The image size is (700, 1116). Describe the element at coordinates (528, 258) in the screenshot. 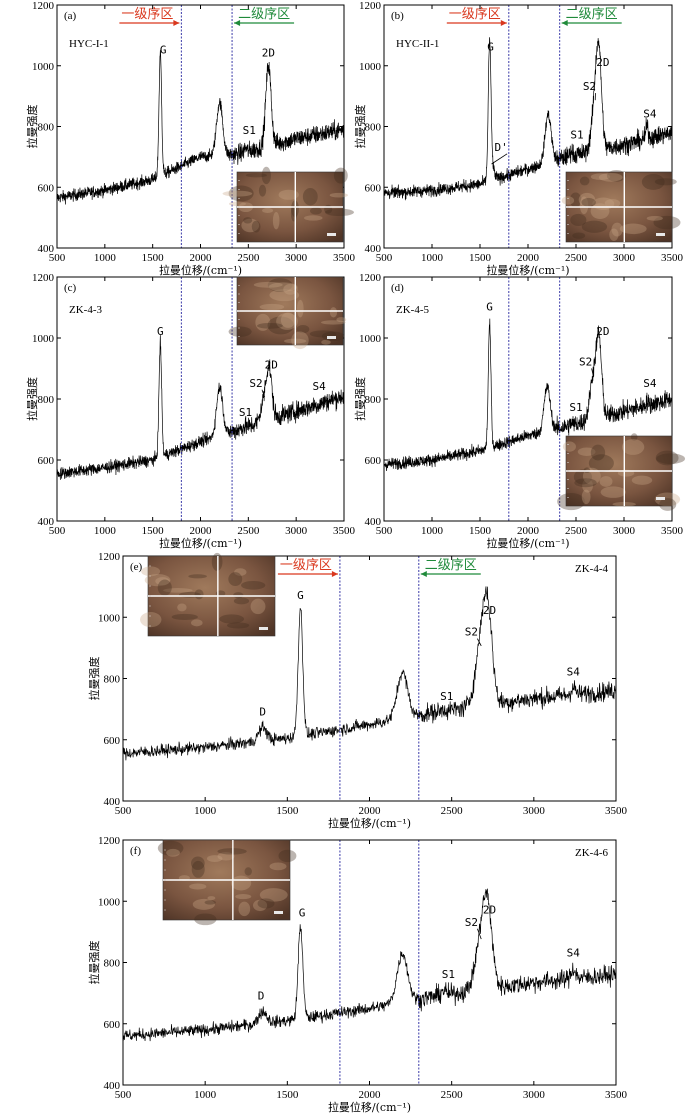

I see `x-tick-label: 2000` at that location.